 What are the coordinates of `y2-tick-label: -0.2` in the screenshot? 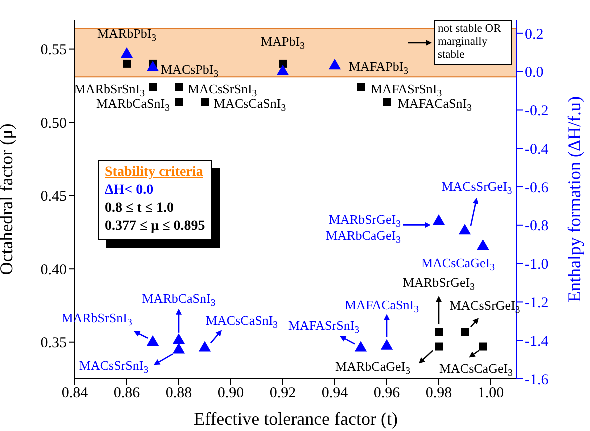 It's located at (537, 112).